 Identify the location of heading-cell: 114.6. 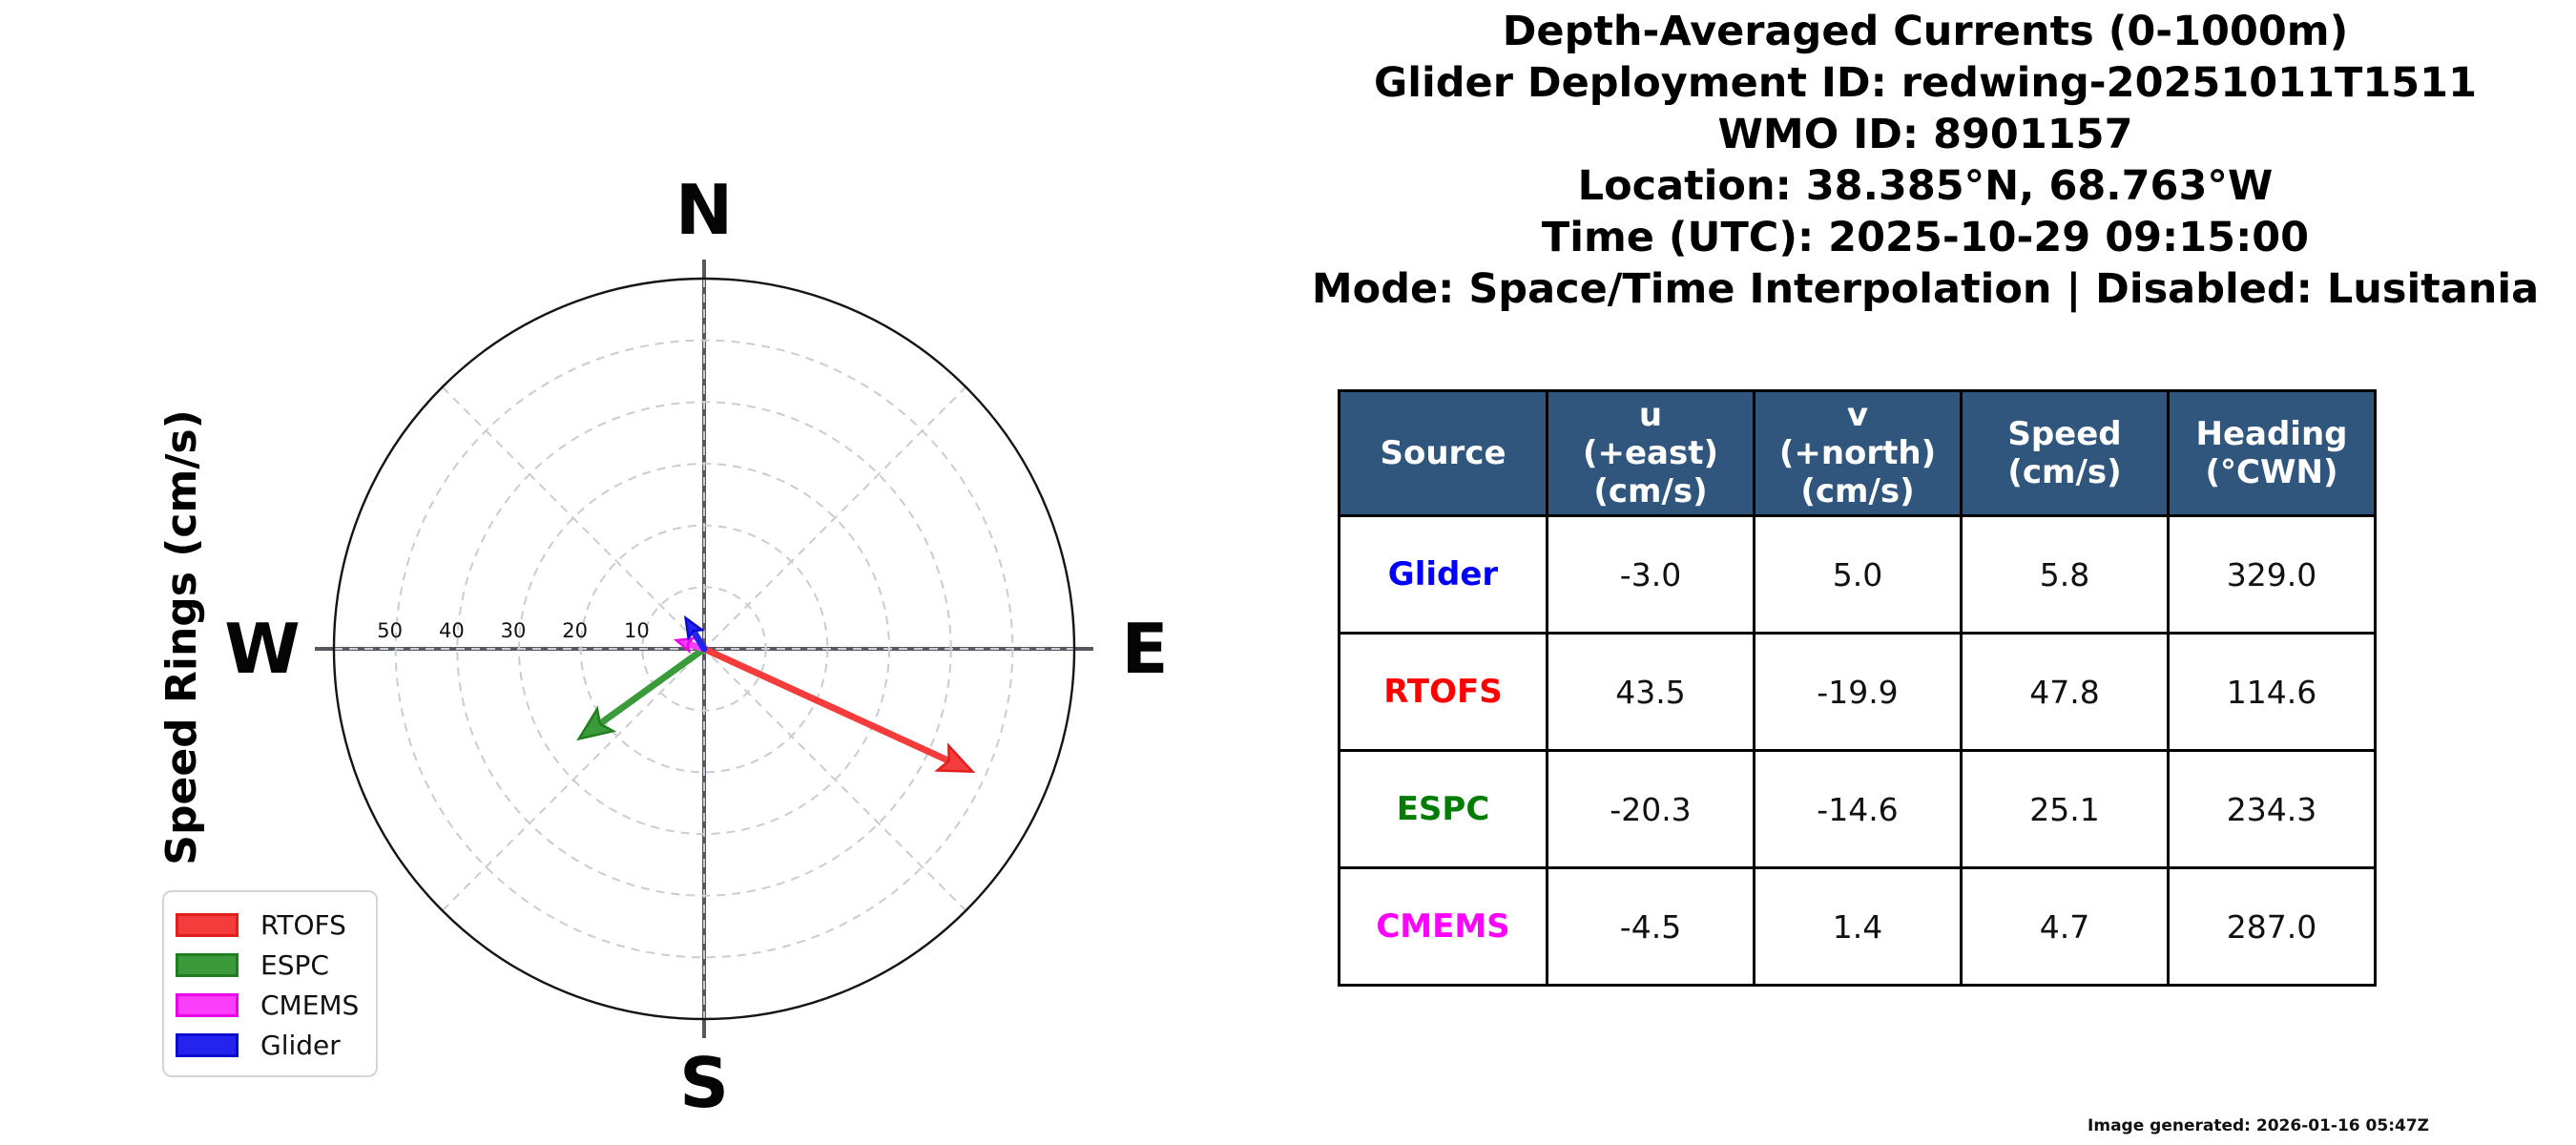
(2272, 692).